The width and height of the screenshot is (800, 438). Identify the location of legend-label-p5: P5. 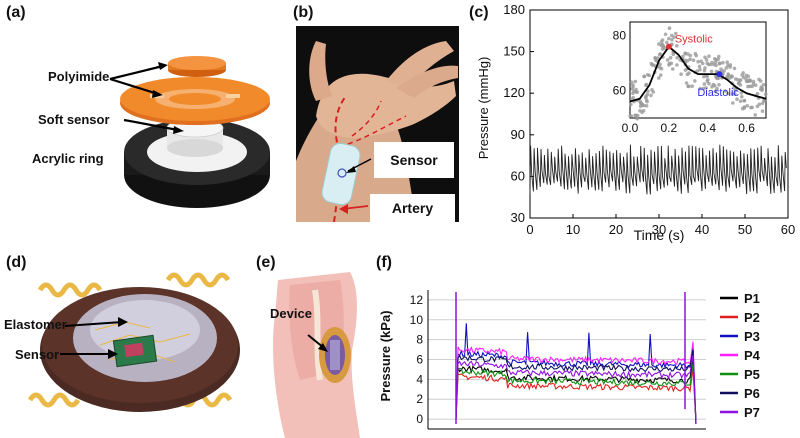
(752, 374).